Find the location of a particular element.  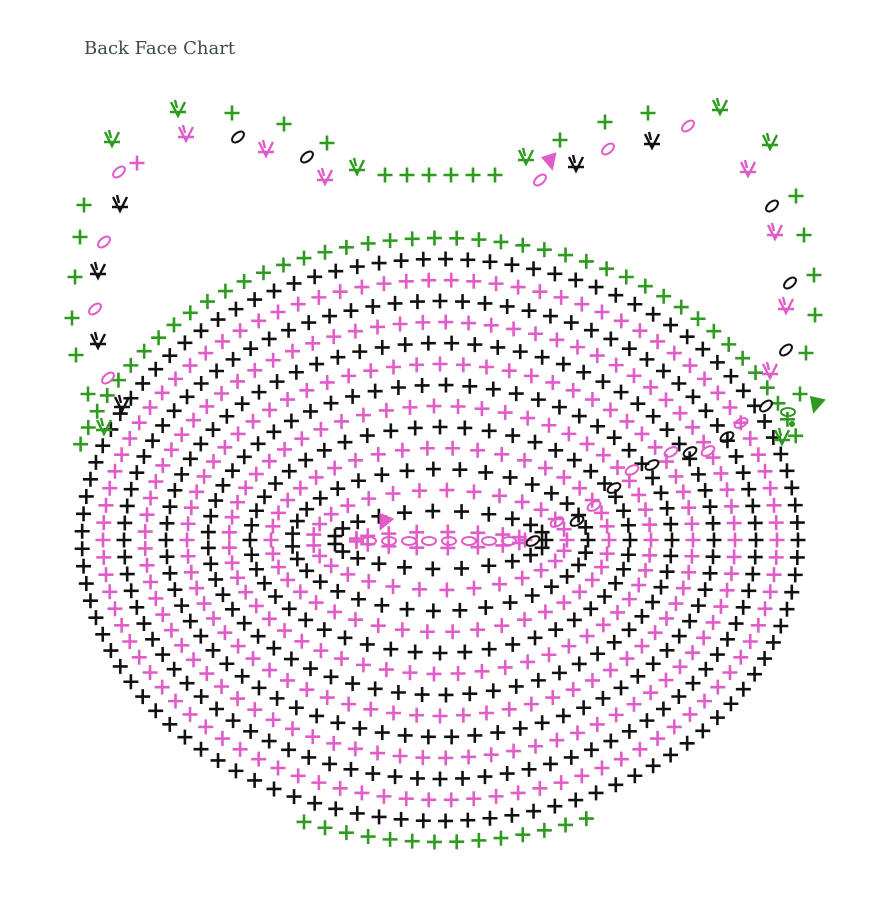

increase-stitch is located at coordinates (266, 149).